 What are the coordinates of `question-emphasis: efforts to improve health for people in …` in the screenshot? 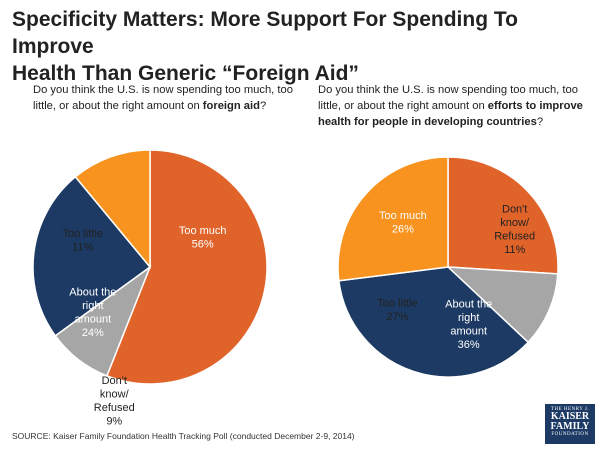 It's located at (450, 114).